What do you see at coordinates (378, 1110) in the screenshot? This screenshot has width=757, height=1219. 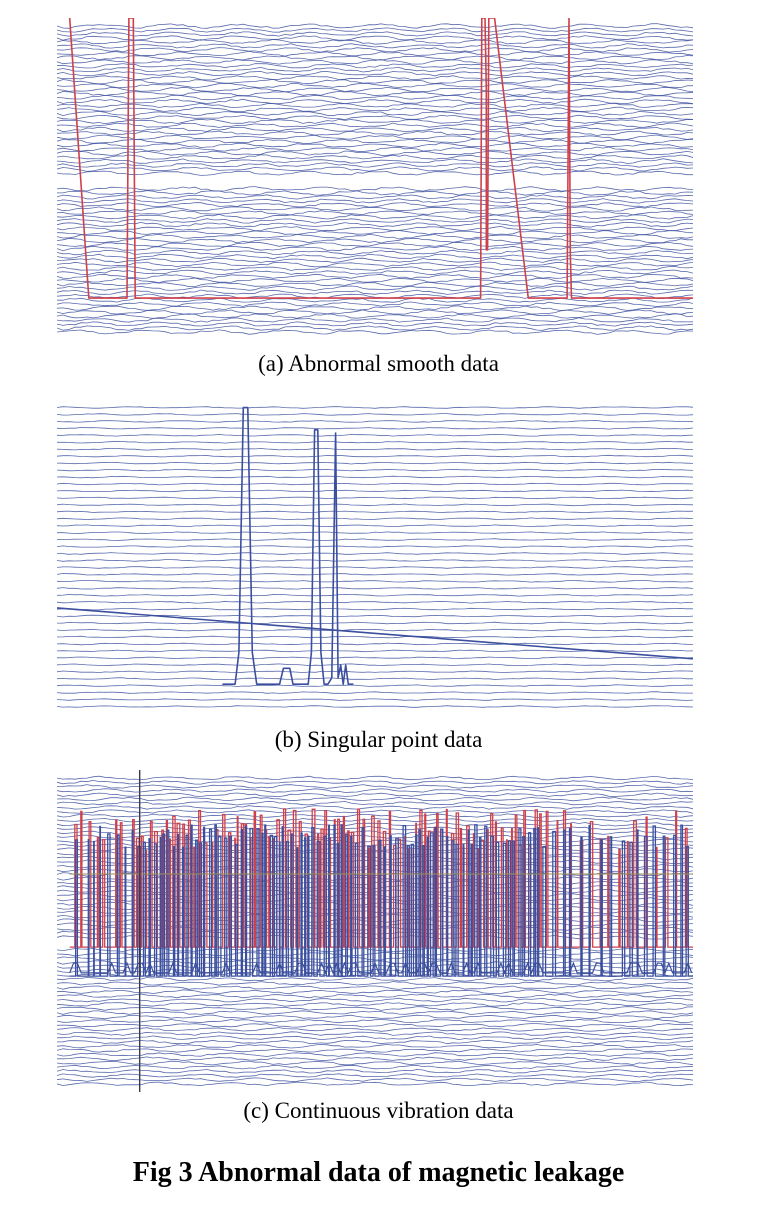 I see `caption-c: (c) Continuous vibration data` at bounding box center [378, 1110].